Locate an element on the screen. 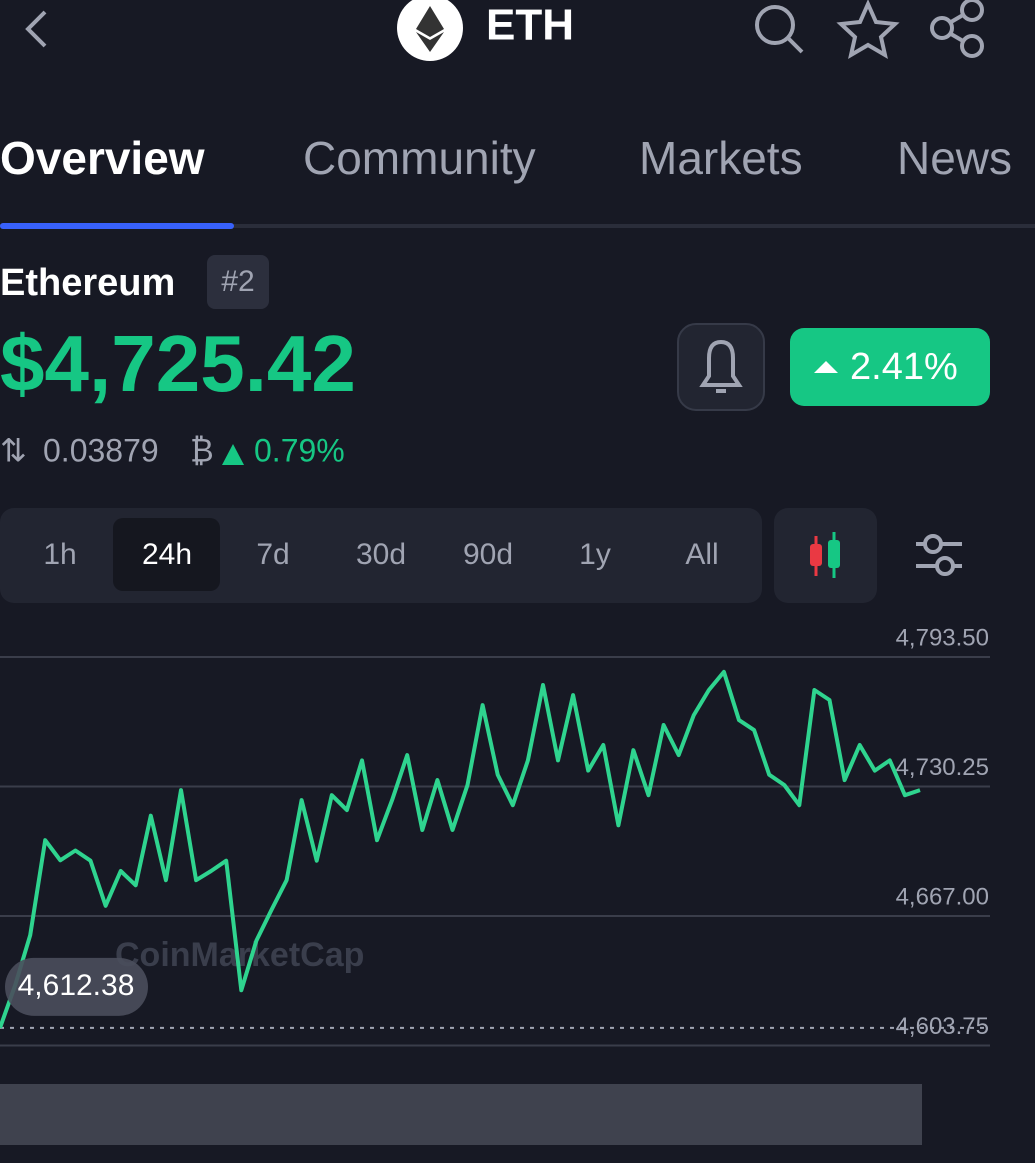 Image resolution: width=1035 pixels, height=1163 pixels. range-option: All is located at coordinates (701, 554).